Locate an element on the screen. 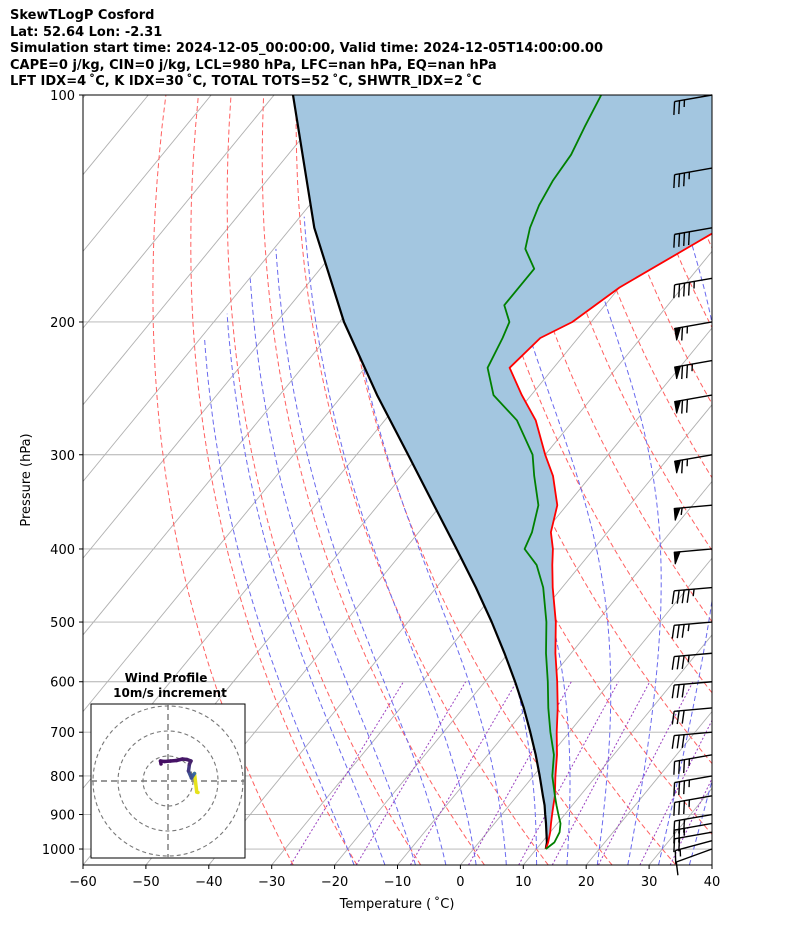  x-axis-label: Temperature ( ˚C) is located at coordinates (397, 904).